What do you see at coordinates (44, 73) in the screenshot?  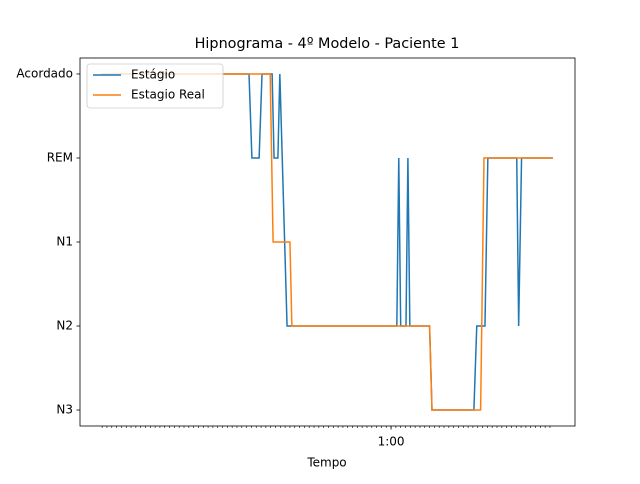 I see `y-tick-label: Acordado` at bounding box center [44, 73].